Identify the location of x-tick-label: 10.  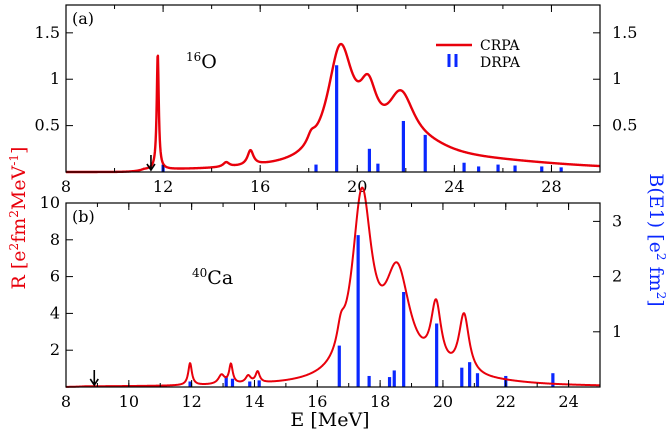
(129, 401).